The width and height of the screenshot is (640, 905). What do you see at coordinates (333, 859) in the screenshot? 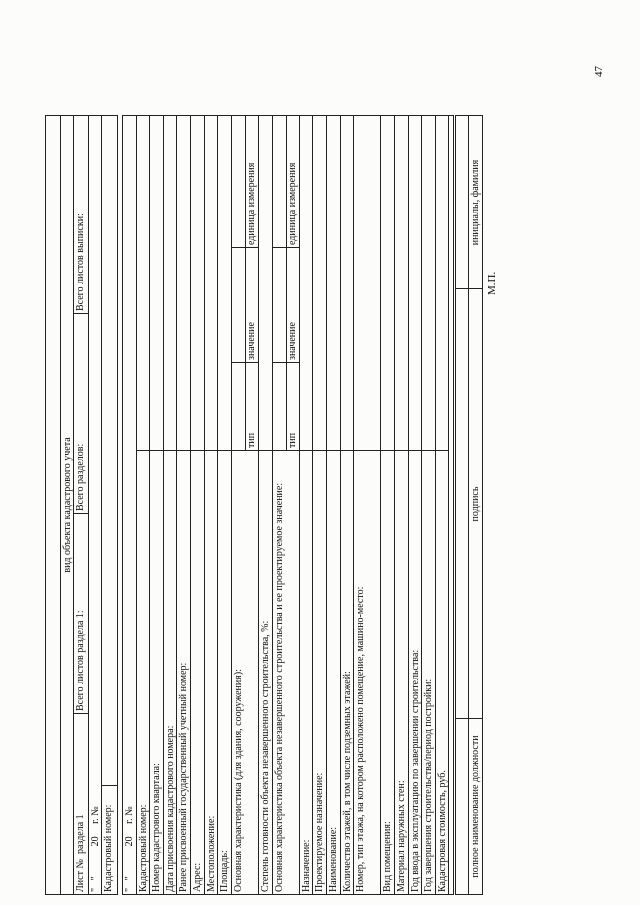
I see `row-label: Наименование:` at bounding box center [333, 859].